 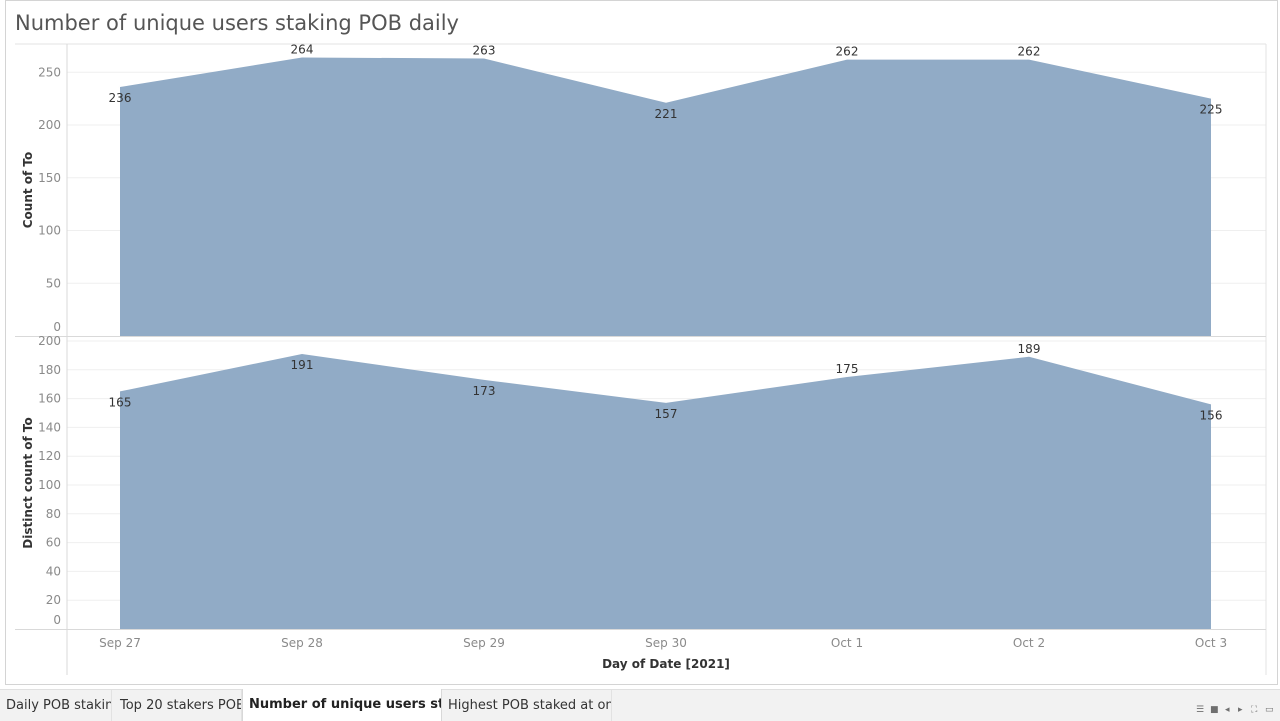 I want to click on y-axis-title: Count of To, so click(x=28, y=190).